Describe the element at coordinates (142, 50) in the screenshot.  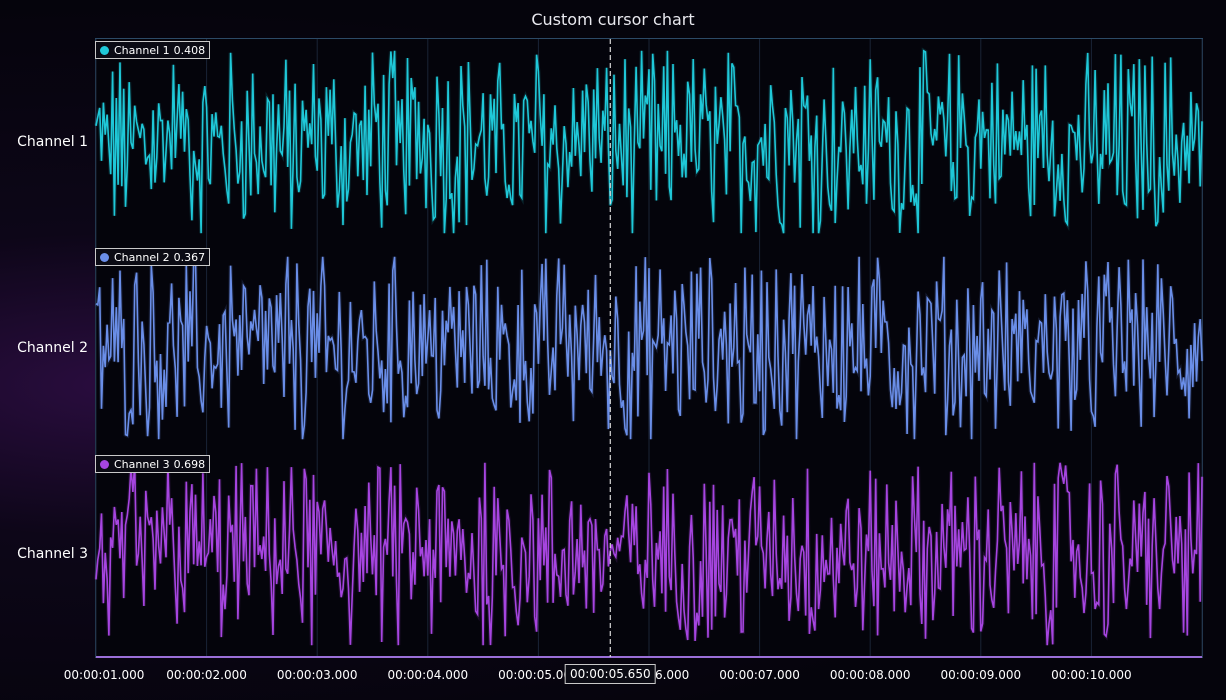
I see `legend-name-channel-1: Channel 1` at that location.